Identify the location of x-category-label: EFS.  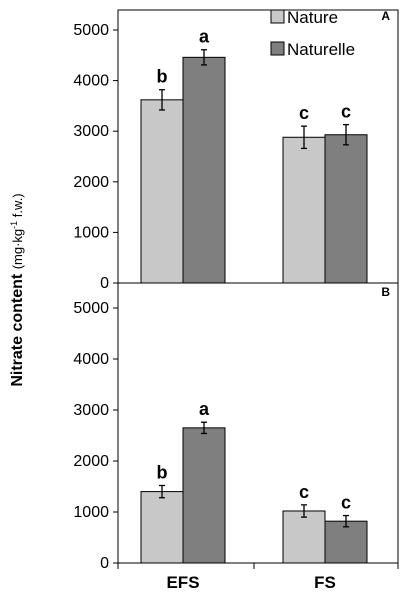
(182, 582).